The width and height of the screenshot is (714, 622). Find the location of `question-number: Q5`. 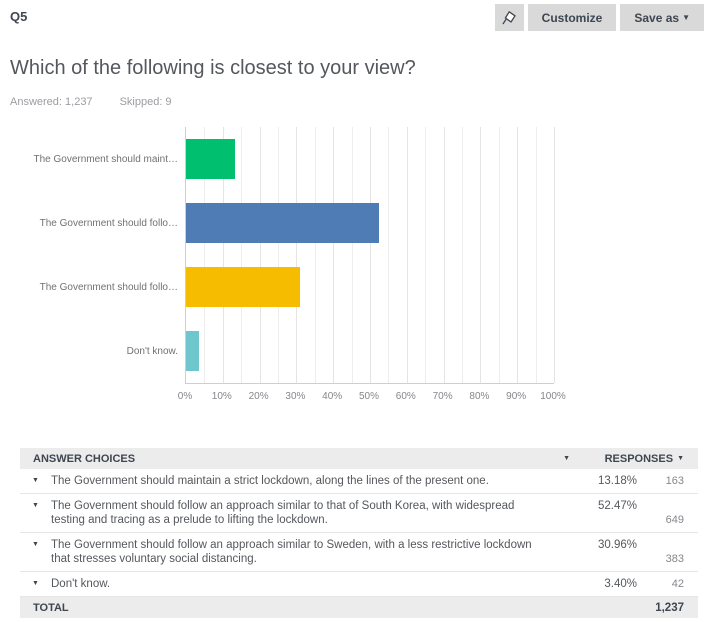

question-number: Q5 is located at coordinates (19, 16).